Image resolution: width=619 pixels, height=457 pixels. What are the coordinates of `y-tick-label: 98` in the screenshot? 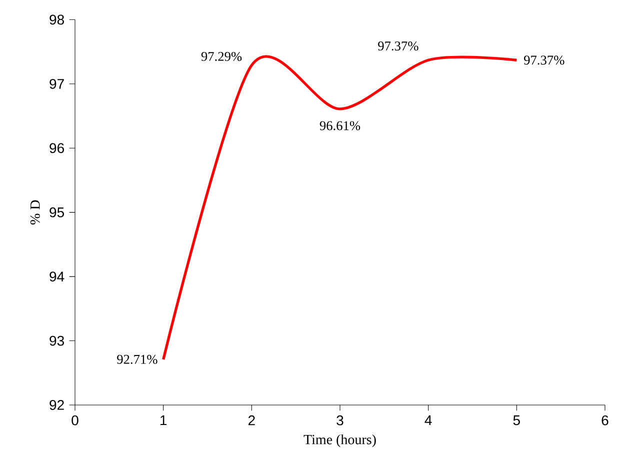 It's located at (57, 19).